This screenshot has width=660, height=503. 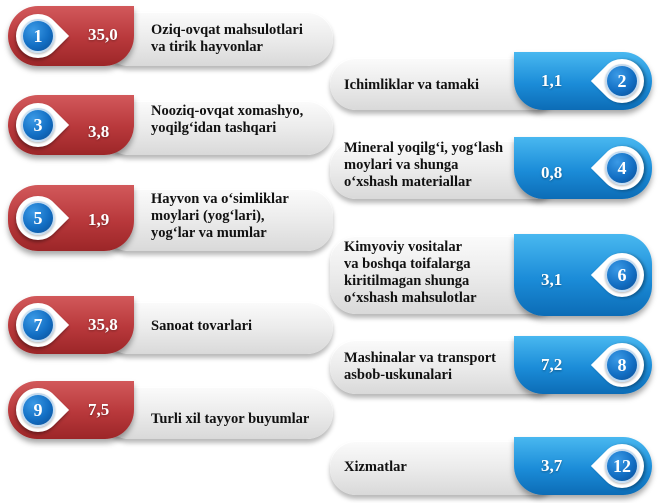 What do you see at coordinates (420, 366) in the screenshot?
I see `category-label: Mashinalar va transport asbob-uskunalari` at bounding box center [420, 366].